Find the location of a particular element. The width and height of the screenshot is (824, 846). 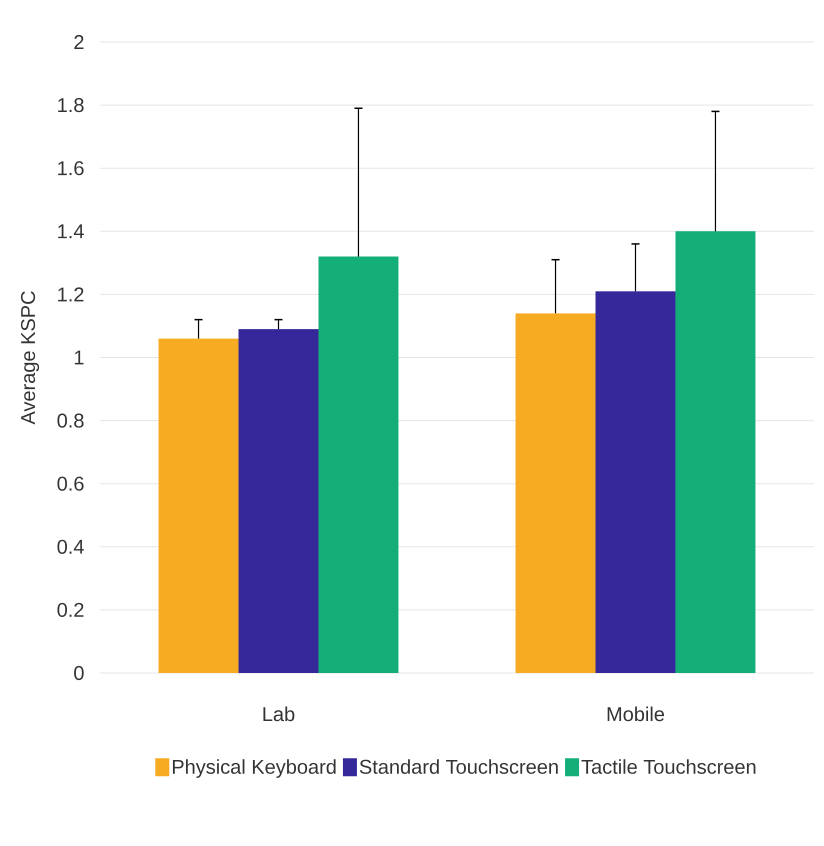

y-tick-label: 0.2 is located at coordinates (70, 609).